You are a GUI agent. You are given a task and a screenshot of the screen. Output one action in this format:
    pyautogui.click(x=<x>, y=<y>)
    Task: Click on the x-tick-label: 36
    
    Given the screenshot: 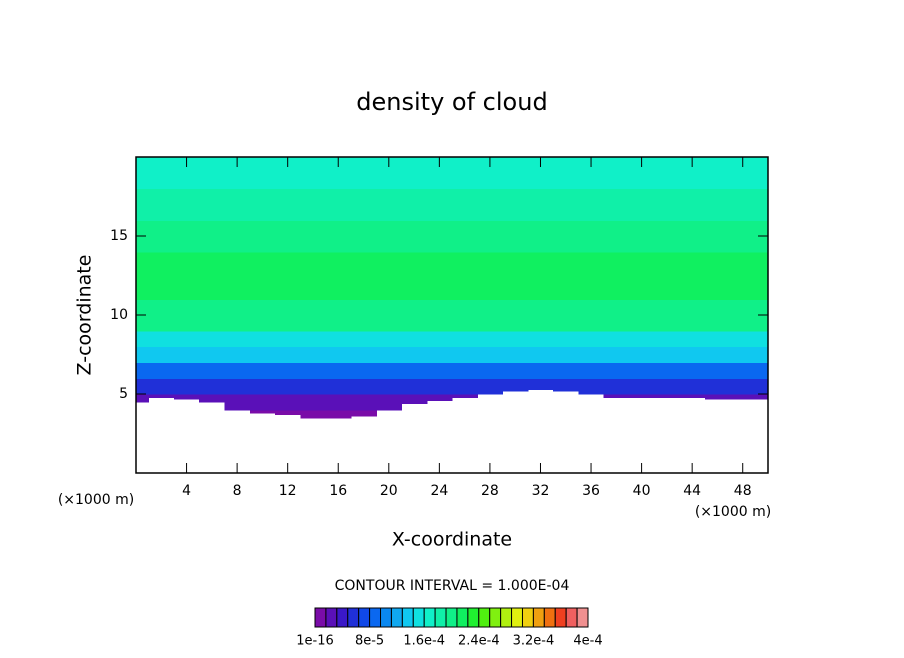 What is the action you would take?
    pyautogui.click(x=591, y=491)
    